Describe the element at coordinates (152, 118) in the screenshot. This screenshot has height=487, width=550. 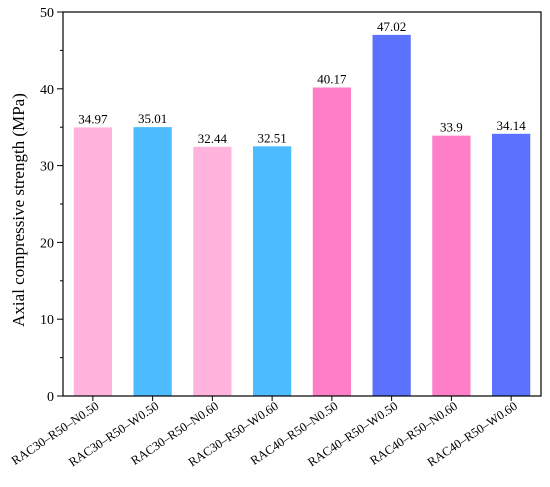
I see `data-label-2: 35.01` at that location.